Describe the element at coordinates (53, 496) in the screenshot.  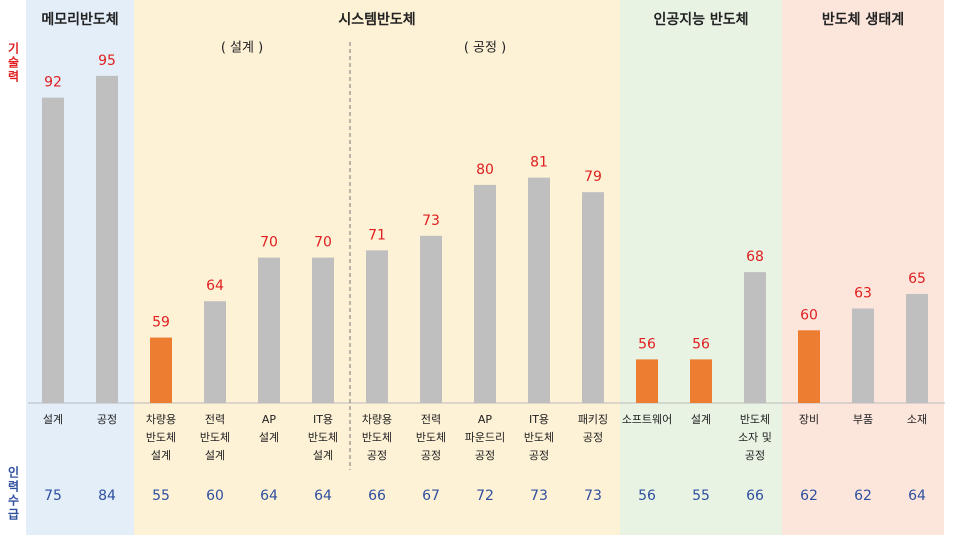
I see `supply-value: 75` at that location.